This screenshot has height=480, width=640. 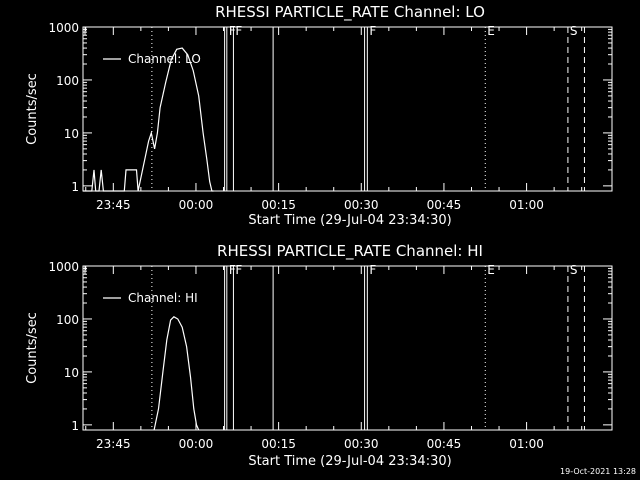 What do you see at coordinates (63, 28) in the screenshot?
I see `lo-y-tick-label-3: 1000` at bounding box center [63, 28].